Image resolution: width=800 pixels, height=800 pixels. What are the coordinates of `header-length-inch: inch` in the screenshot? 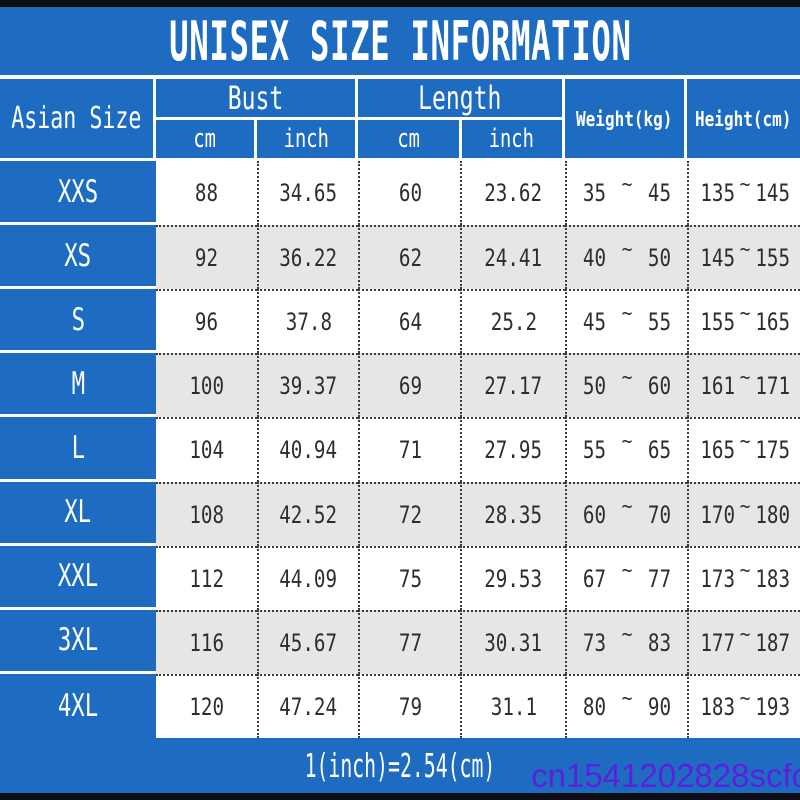 It's located at (511, 139).